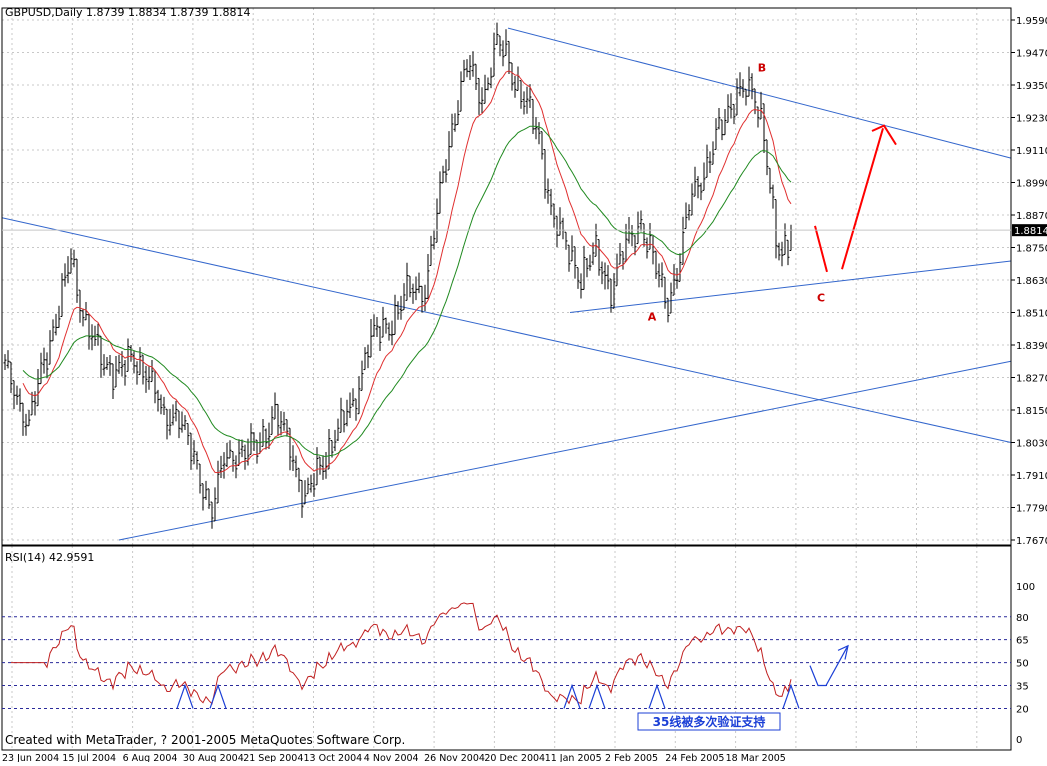  What do you see at coordinates (821, 298) in the screenshot?
I see `wave-label: C` at bounding box center [821, 298].